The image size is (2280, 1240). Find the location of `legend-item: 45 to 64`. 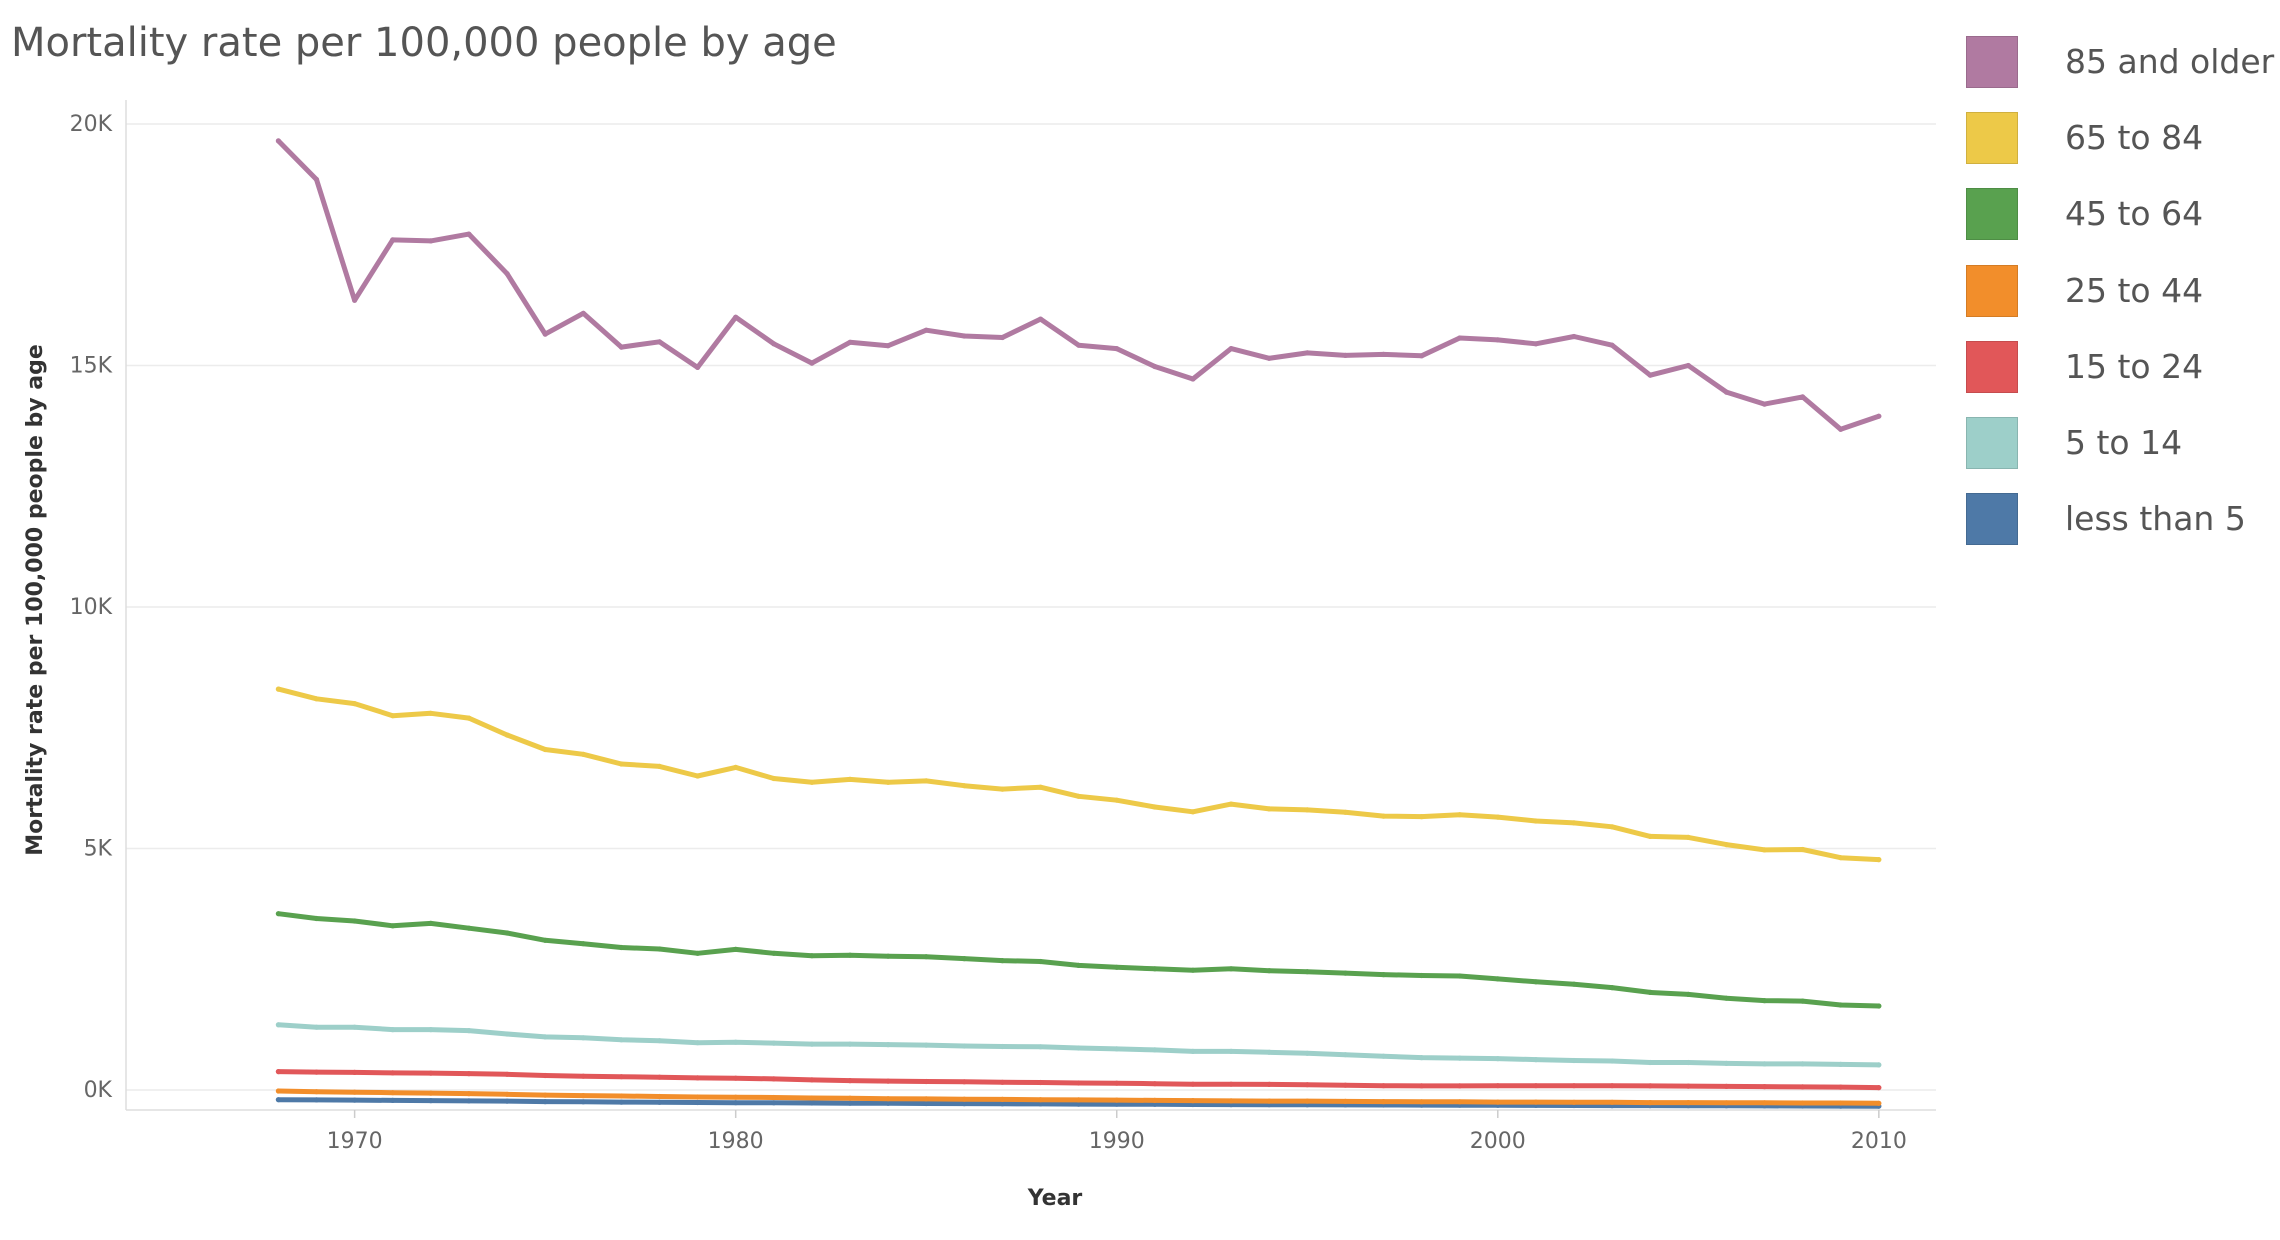

legend-item: 45 to 64 is located at coordinates (2116, 216).